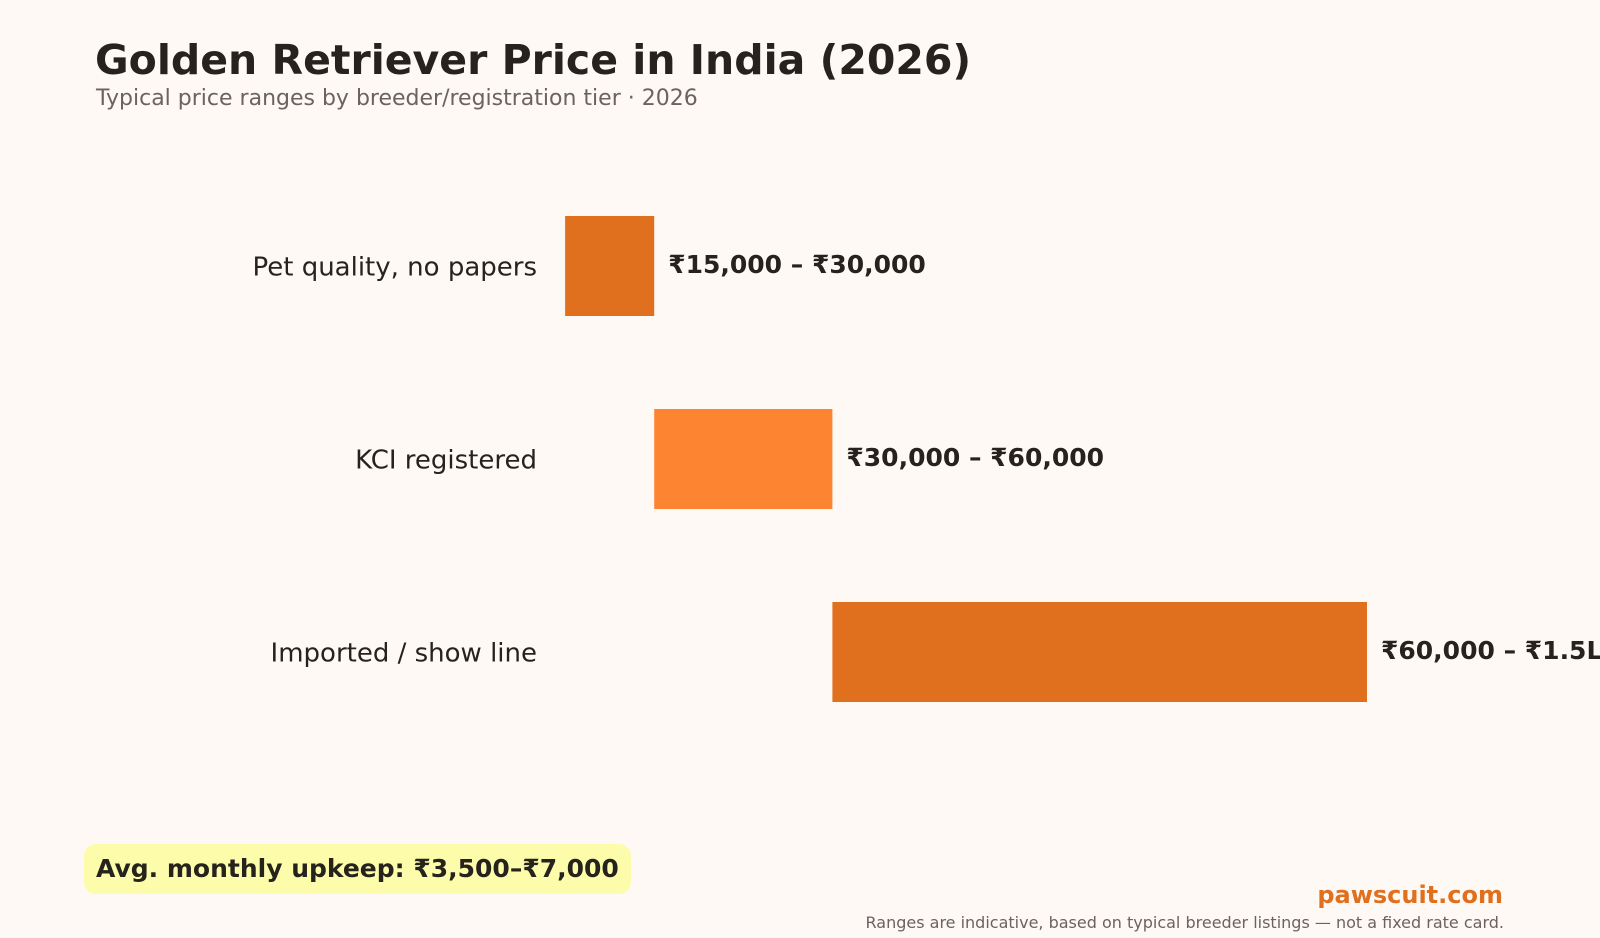 The height and width of the screenshot is (938, 1600). I want to click on range-value-label: ₹60,000 – ₹1.5L, so click(1490, 650).